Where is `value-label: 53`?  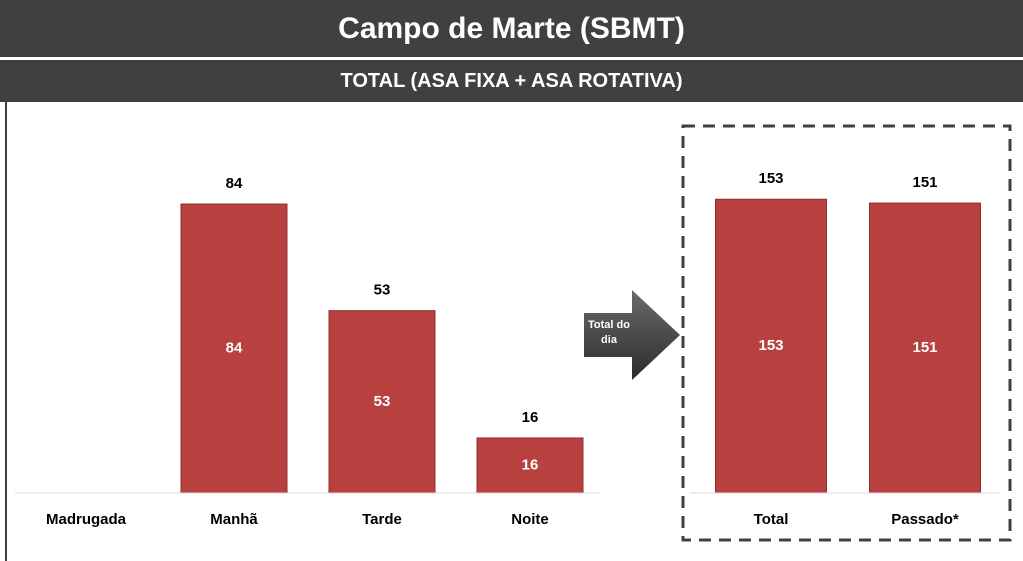 value-label: 53 is located at coordinates (382, 290).